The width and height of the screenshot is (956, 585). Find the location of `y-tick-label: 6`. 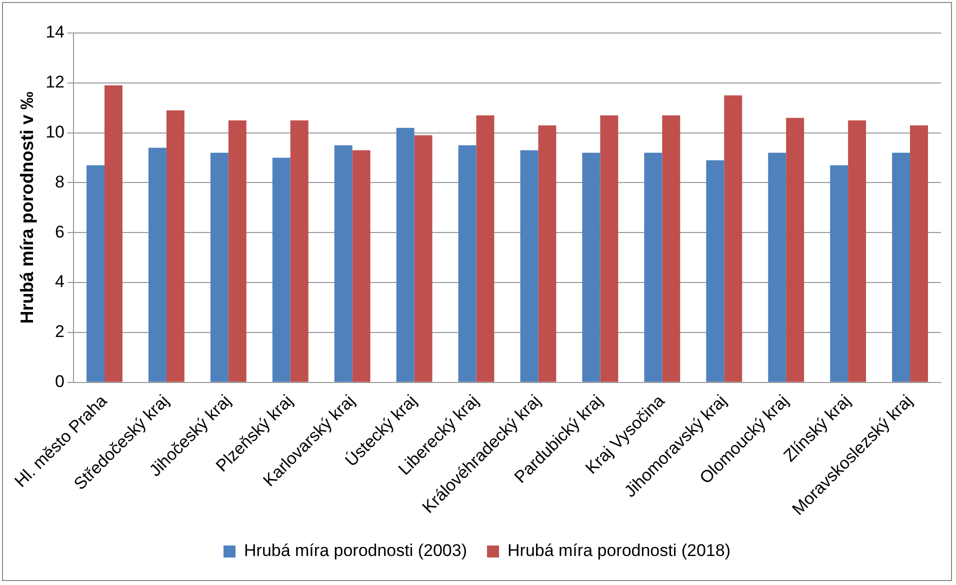

y-tick-label: 6 is located at coordinates (60, 232).